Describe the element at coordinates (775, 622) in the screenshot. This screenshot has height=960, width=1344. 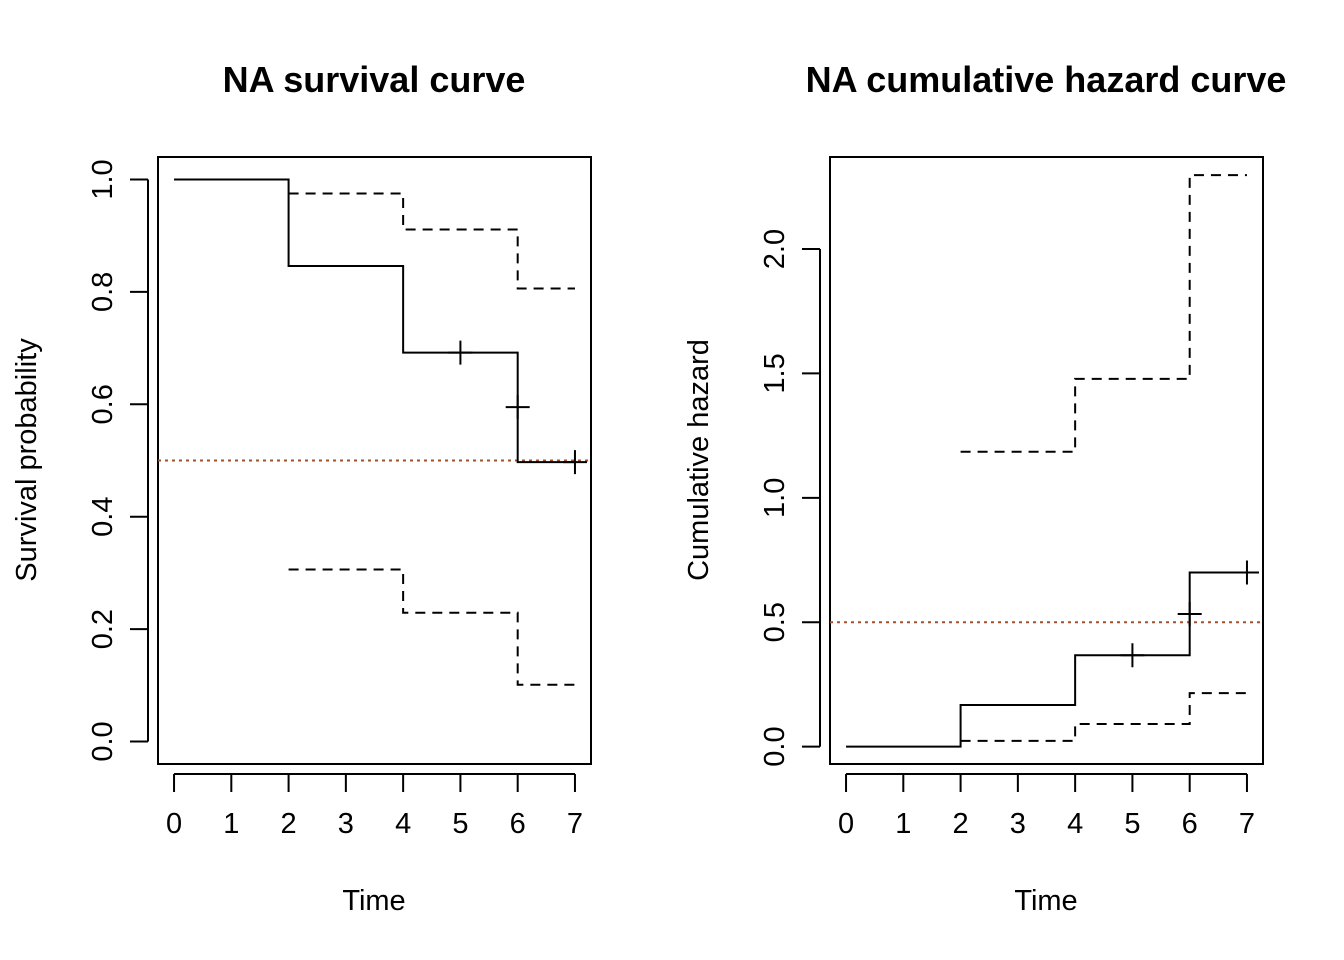
I see `hazard-y-tick-label: 0.5` at that location.